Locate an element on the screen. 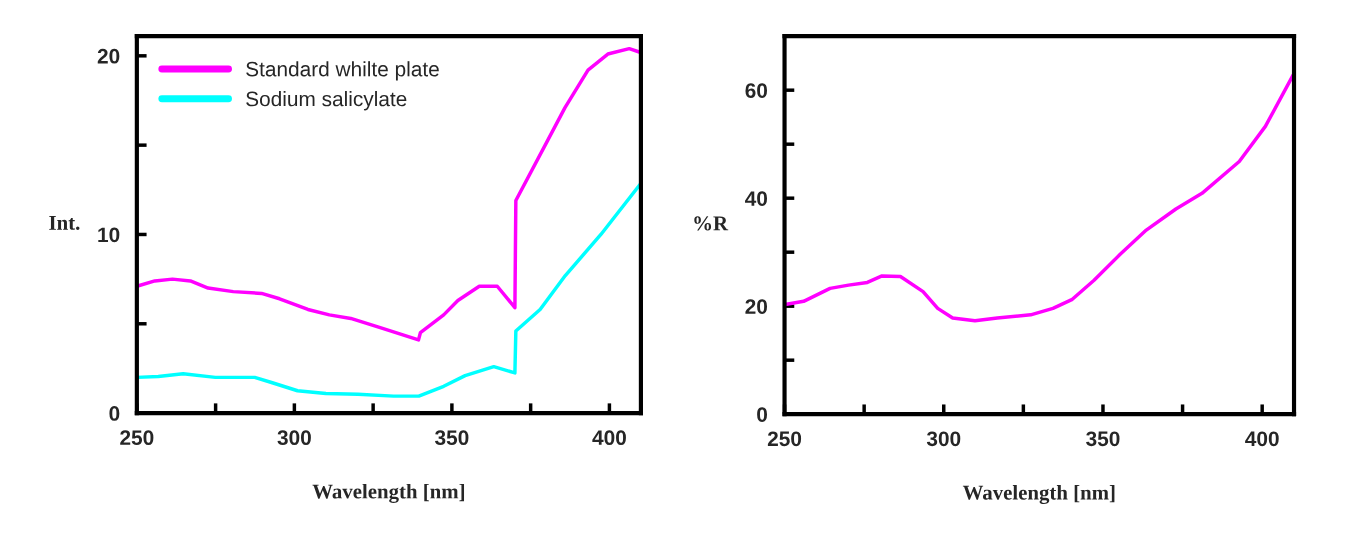  legend-label: Standard whilte plate is located at coordinates (342, 71).